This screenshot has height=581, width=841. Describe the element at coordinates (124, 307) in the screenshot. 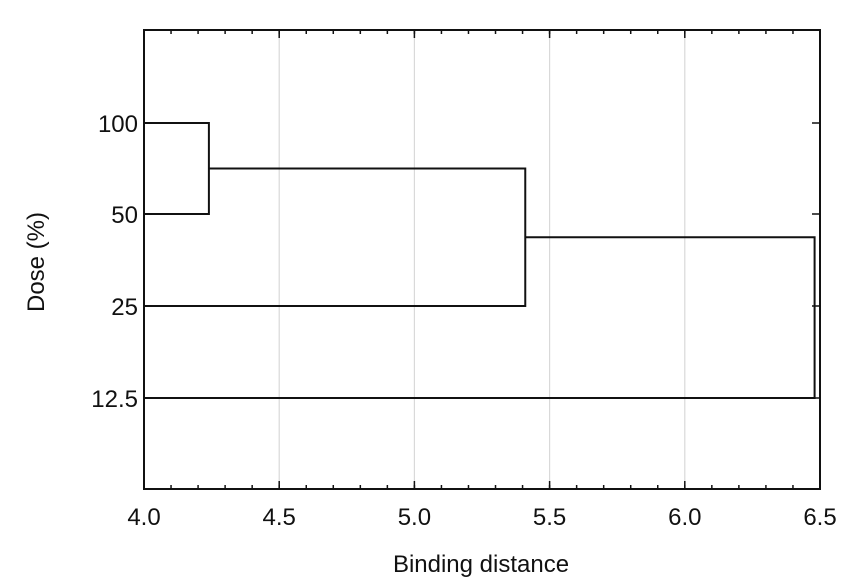

I see `y-tick-label: 25` at that location.